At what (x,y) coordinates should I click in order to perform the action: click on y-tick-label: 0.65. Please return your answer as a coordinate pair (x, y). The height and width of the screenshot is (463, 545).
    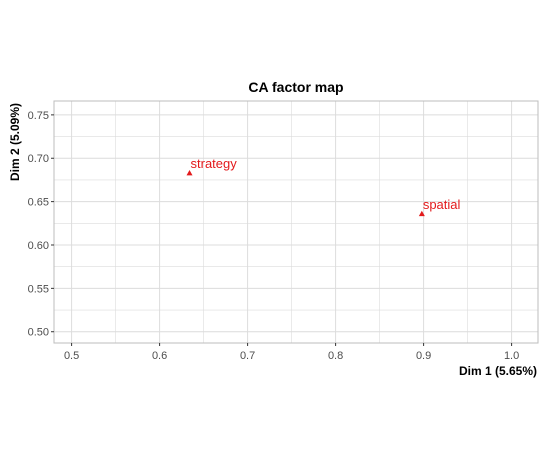
    Looking at the image, I should click on (38, 203).